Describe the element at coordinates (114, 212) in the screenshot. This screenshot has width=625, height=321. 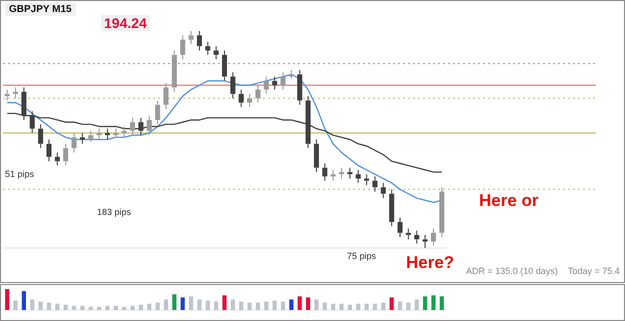
I see `annotation: 183 pips` at that location.